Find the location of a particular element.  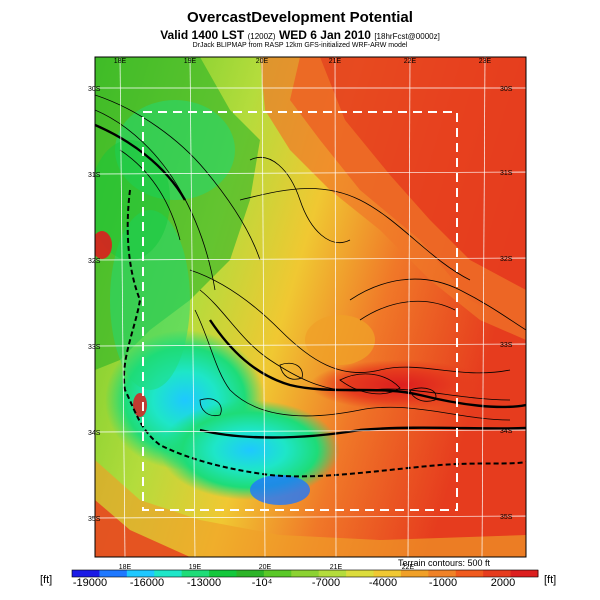

colorbar-tick-label: -7000 is located at coordinates (326, 583).